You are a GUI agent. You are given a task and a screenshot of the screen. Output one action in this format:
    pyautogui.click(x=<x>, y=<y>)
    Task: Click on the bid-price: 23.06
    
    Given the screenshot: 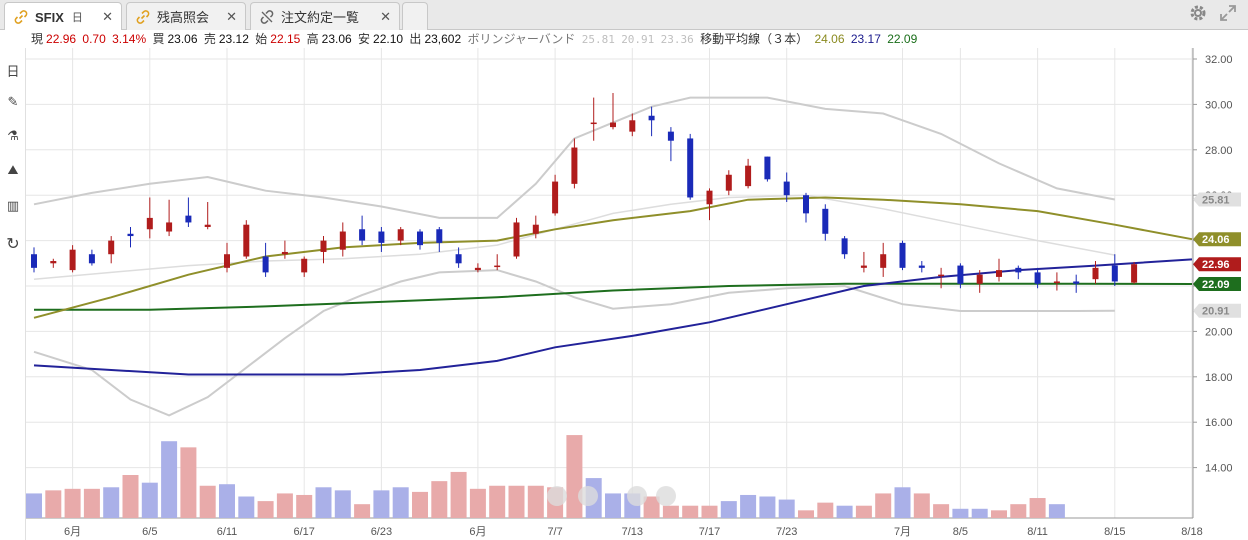 What is the action you would take?
    pyautogui.click(x=182, y=39)
    